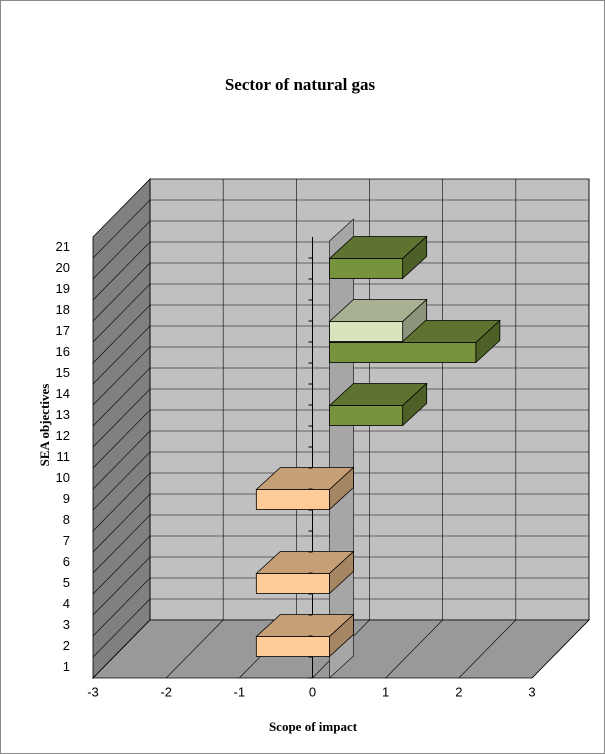 The height and width of the screenshot is (754, 605). What do you see at coordinates (300, 84) in the screenshot?
I see `chart-title: Sector of natural gas` at bounding box center [300, 84].